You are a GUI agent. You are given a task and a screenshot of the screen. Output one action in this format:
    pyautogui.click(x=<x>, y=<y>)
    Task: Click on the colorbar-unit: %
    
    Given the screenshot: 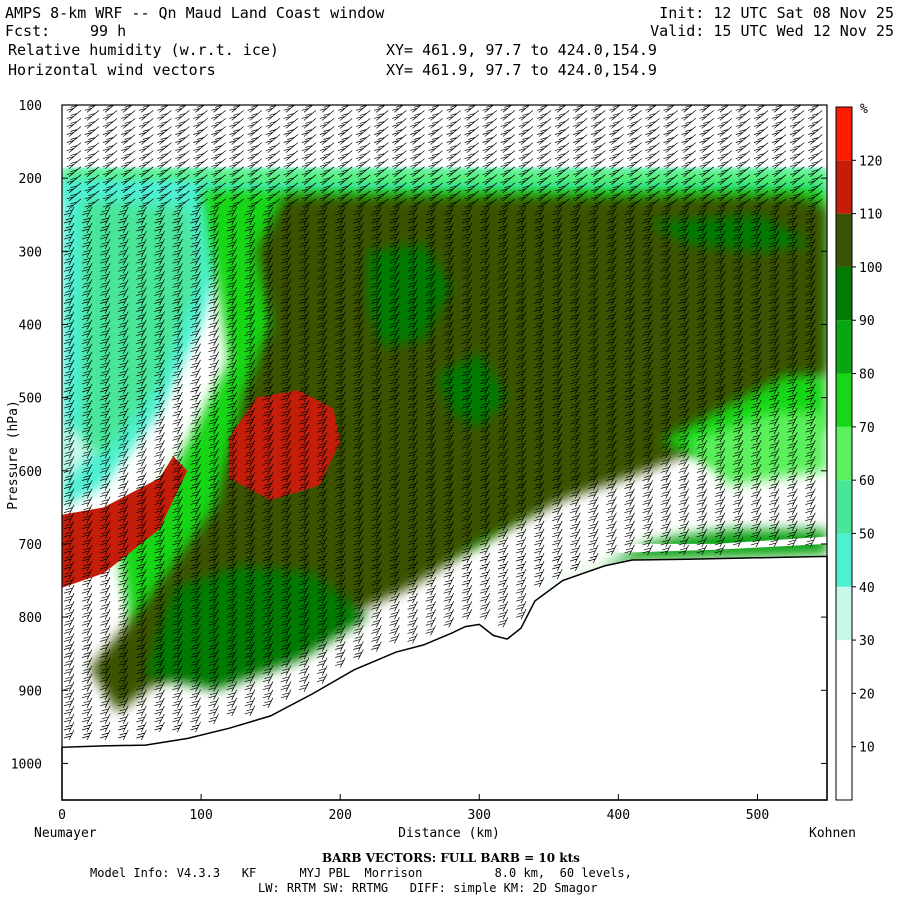 What is the action you would take?
    pyautogui.click(x=864, y=109)
    